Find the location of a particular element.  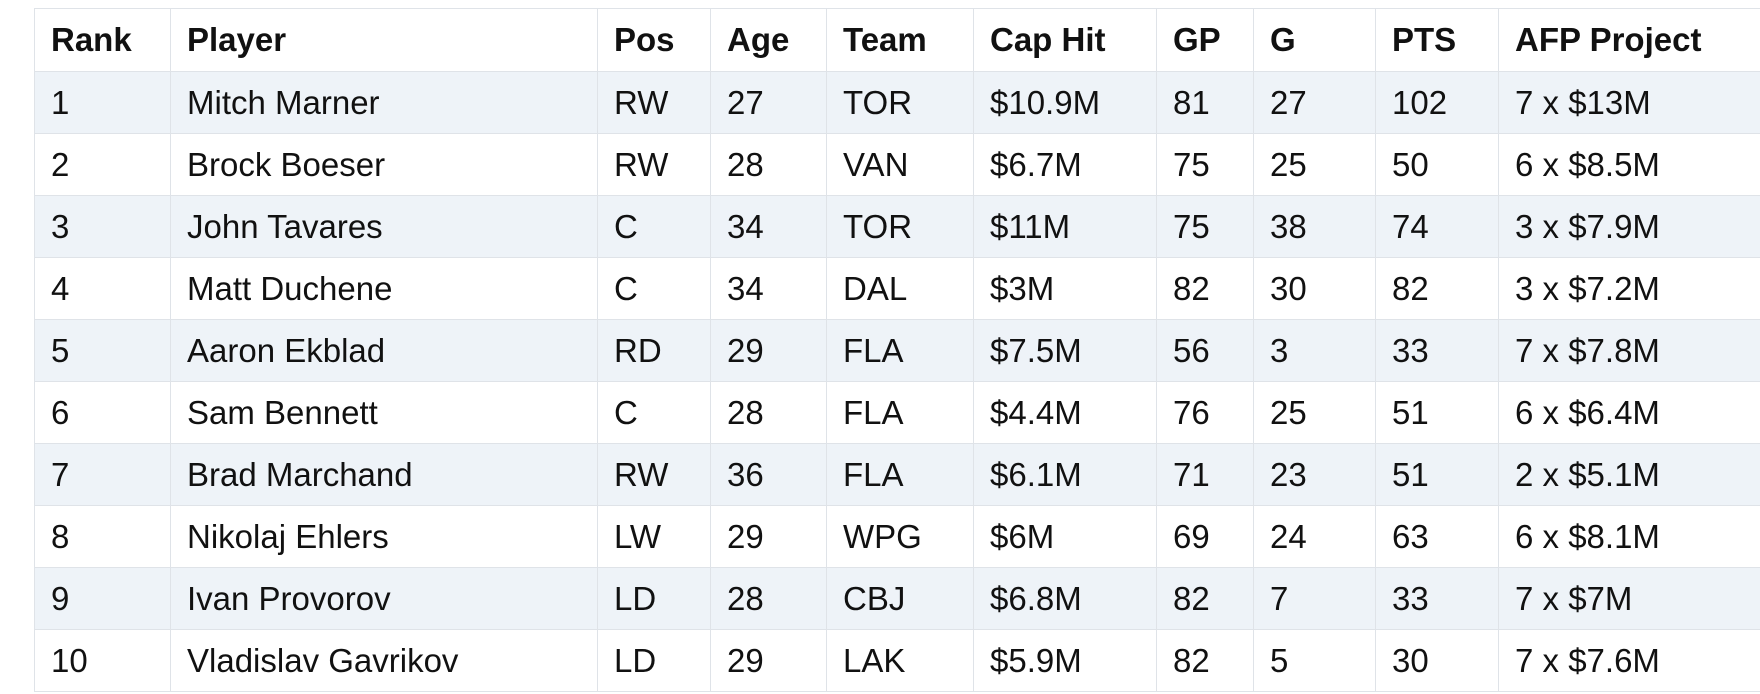

table-row: 8 Nikolaj Ehlers LW 29 WPG $6M 69 24 63 6 x $8.1M is located at coordinates (897, 536).